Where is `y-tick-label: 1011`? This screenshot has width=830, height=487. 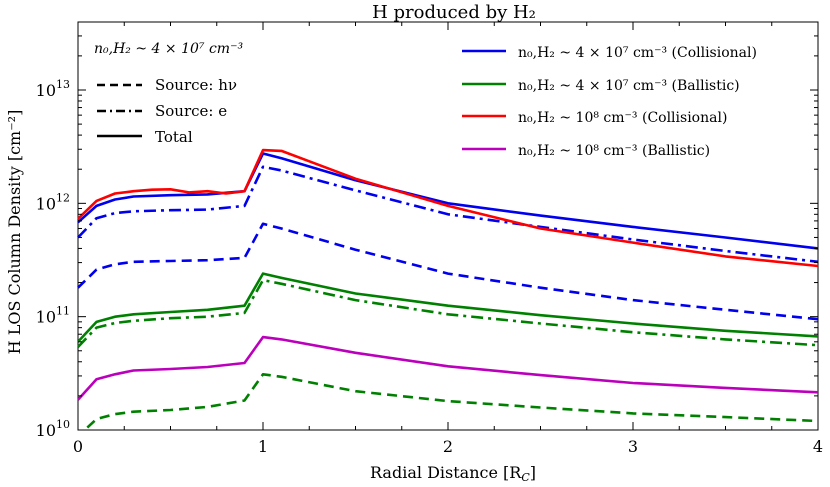
y-tick-label: 1011 is located at coordinates (53, 316).